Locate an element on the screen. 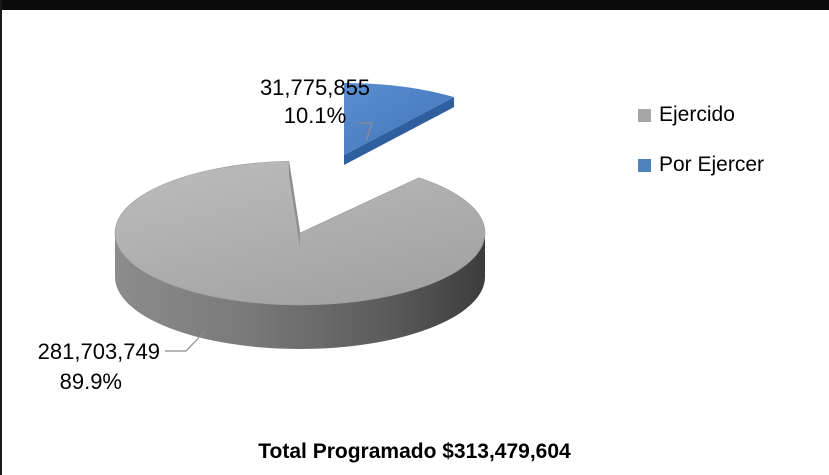 Image resolution: width=829 pixels, height=475 pixels. slice-ejercido-cut is located at coordinates (294, 204).